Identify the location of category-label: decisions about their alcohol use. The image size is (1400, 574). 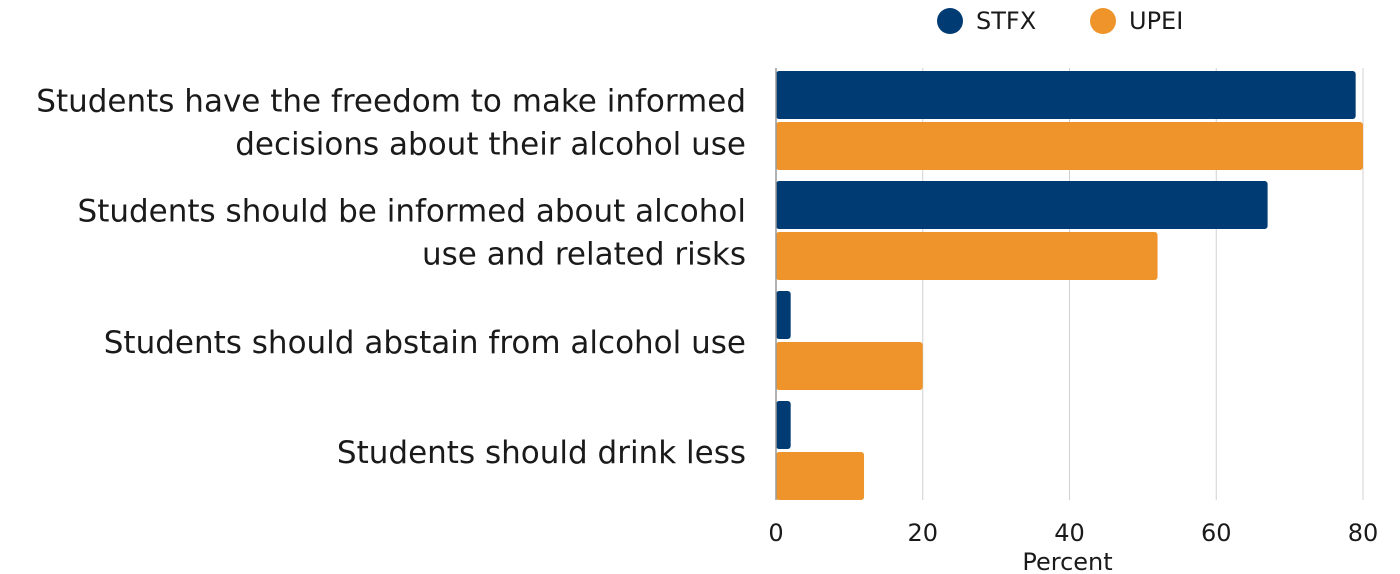
(490, 145).